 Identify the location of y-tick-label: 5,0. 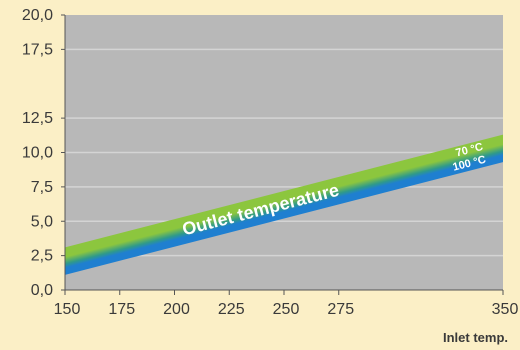
(42, 221).